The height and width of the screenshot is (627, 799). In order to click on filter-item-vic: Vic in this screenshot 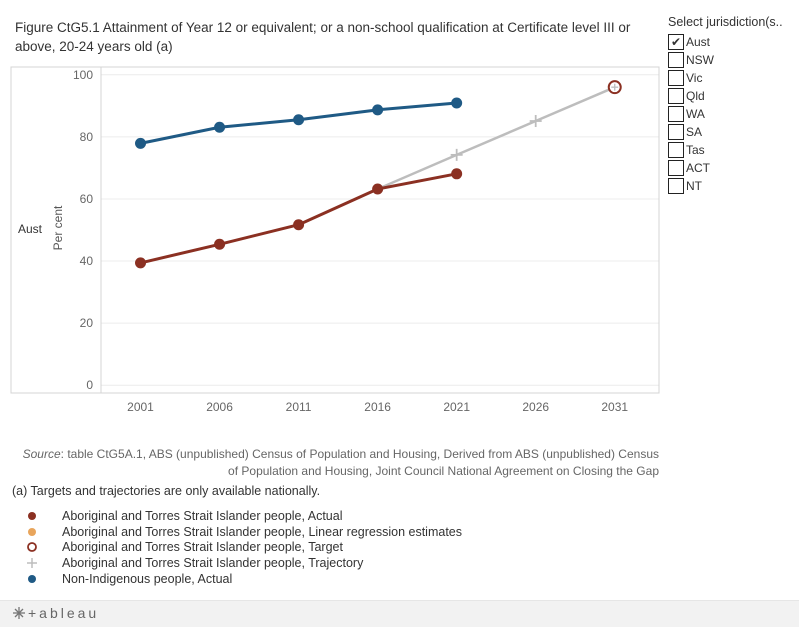, I will do `click(691, 78)`.